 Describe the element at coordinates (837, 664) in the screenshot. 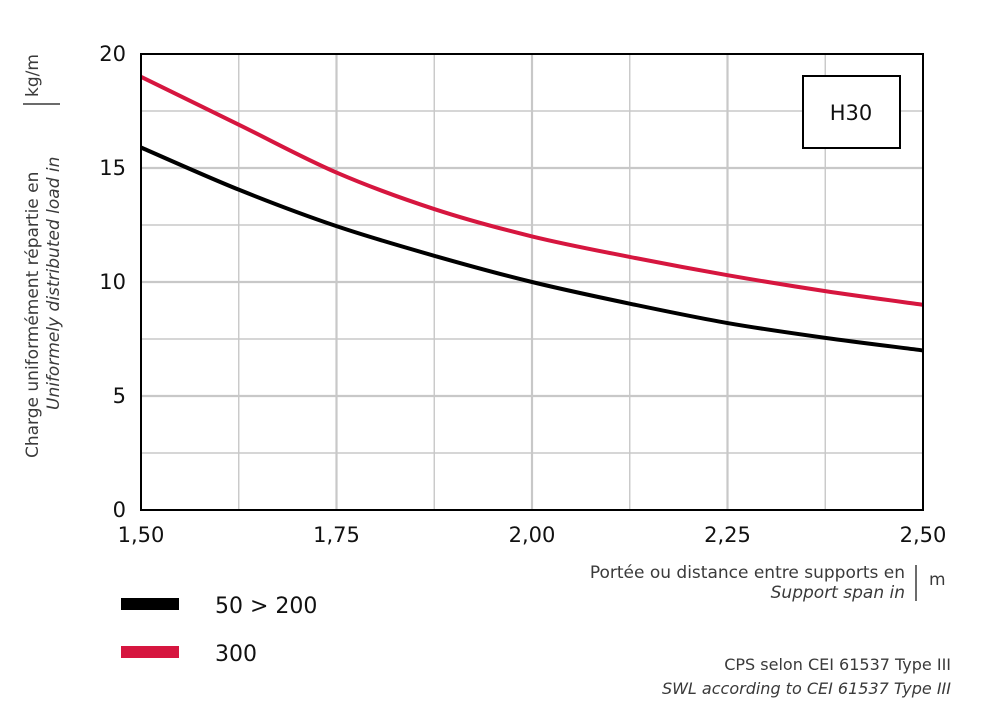

I see `footnote-fr: CPS selon CEI 61537 Type III` at that location.